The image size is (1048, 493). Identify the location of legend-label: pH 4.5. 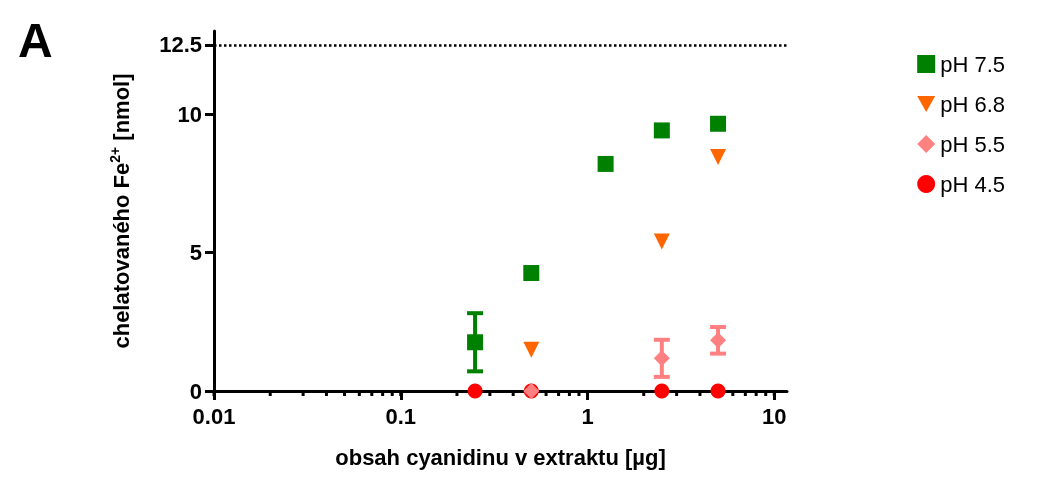
(973, 184).